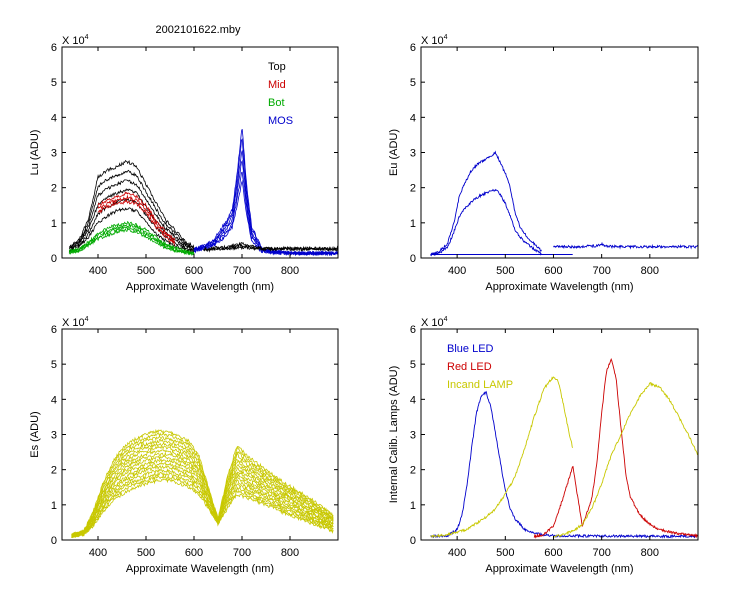 Image resolution: width=750 pixels, height=600 pixels. Describe the element at coordinates (480, 385) in the screenshot. I see `legend-entry-incand-lamp: Incand LAMP` at that location.